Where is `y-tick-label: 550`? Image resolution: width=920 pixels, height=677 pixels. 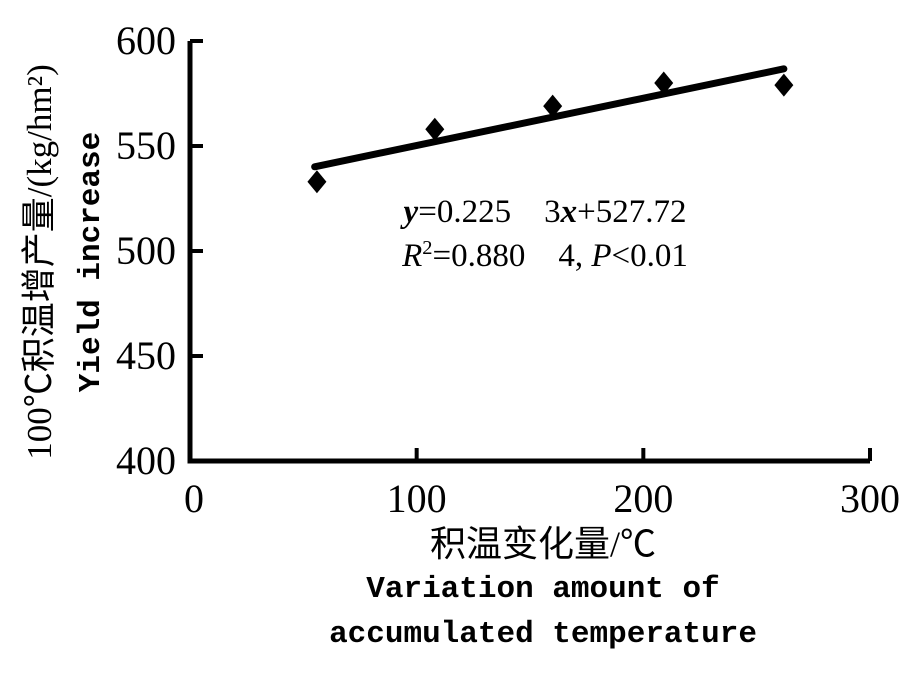
y-tick-label: 550 is located at coordinates (146, 145).